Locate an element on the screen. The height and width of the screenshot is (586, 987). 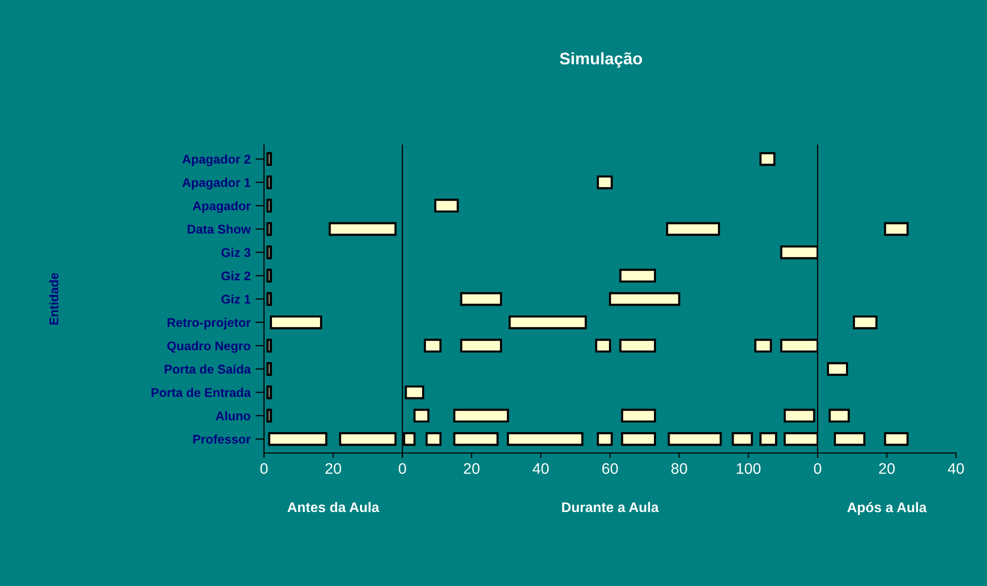
y-axis-title: Entidade is located at coordinates (53, 299).